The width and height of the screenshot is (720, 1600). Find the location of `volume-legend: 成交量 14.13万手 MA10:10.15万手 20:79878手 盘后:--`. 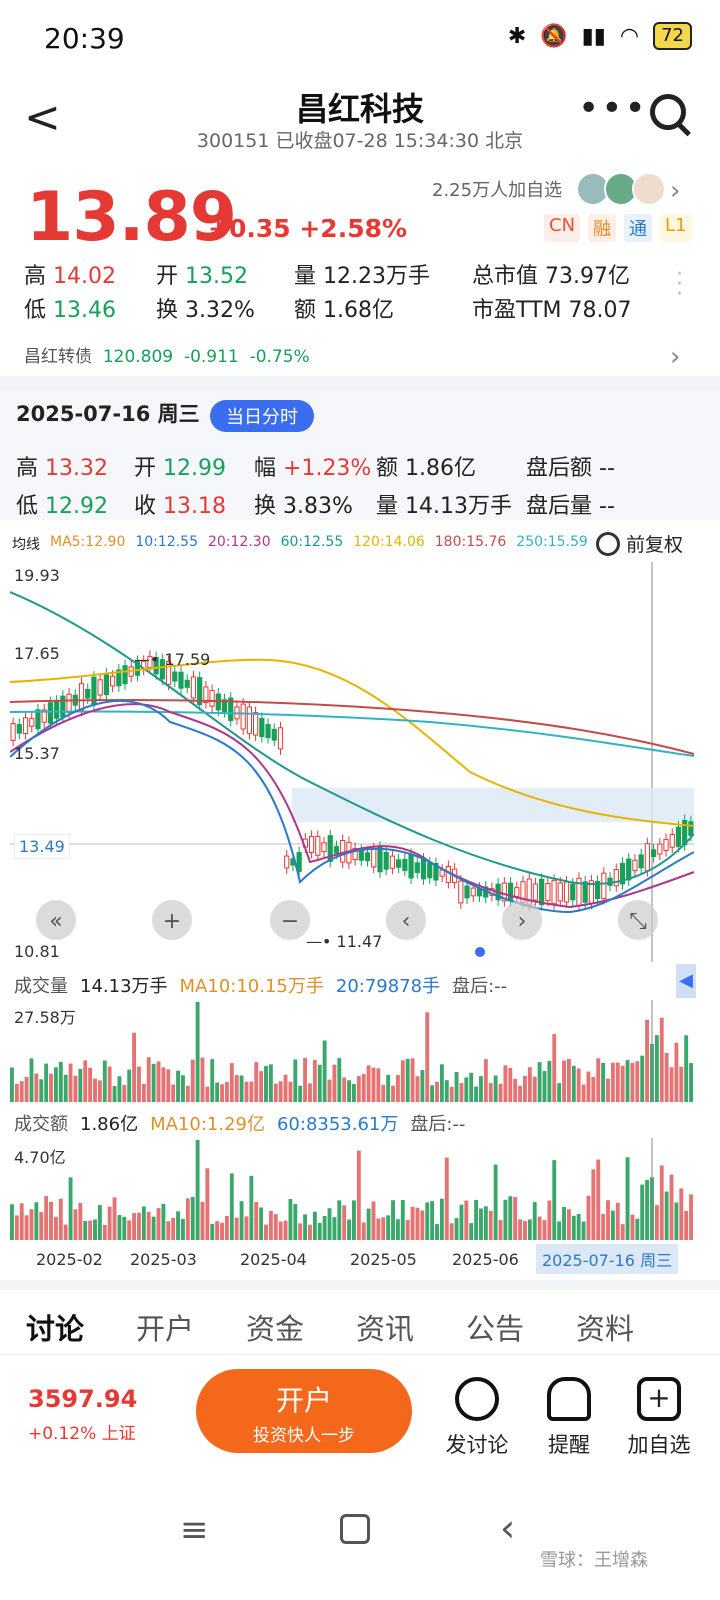

volume-legend: 成交量 14.13万手 MA10:10.15万手 20:79878手 盘后:-- is located at coordinates (261, 986).